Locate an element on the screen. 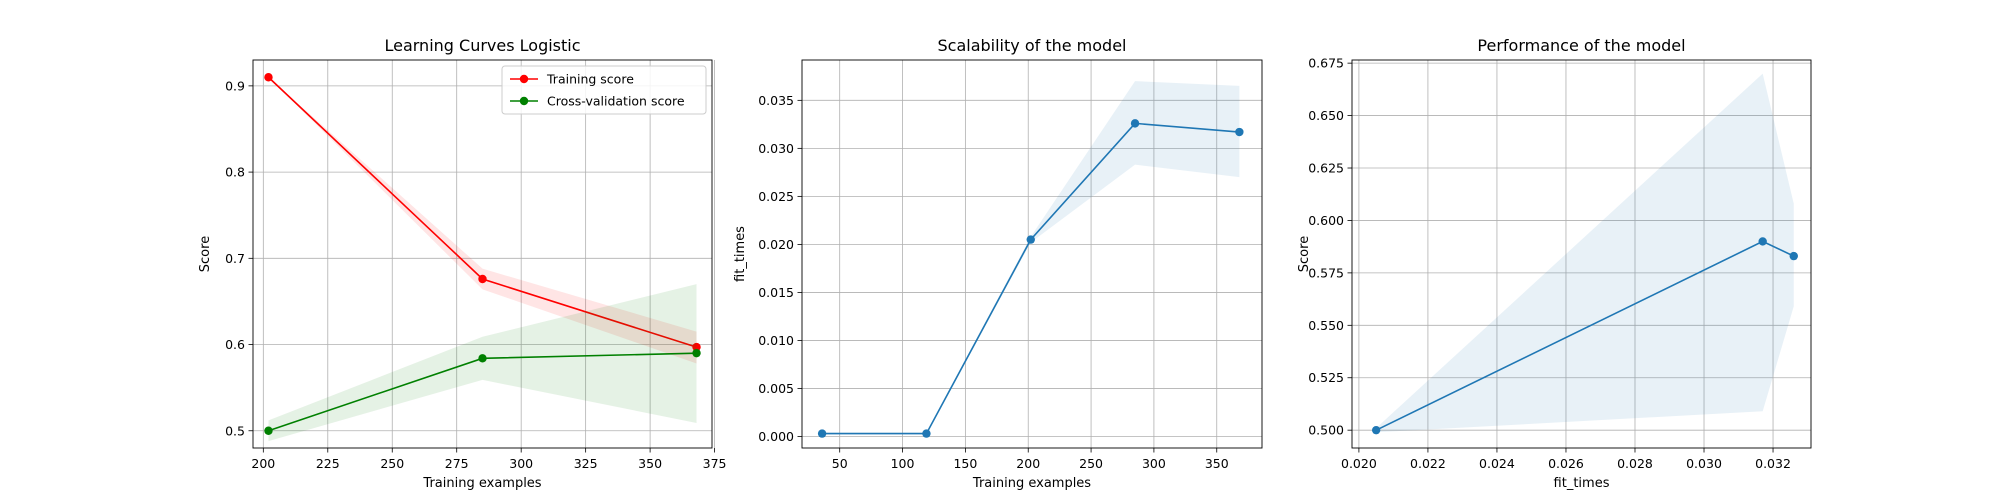 This screenshot has height=500, width=2000. y-tick-label: 0.035 is located at coordinates (776, 100).